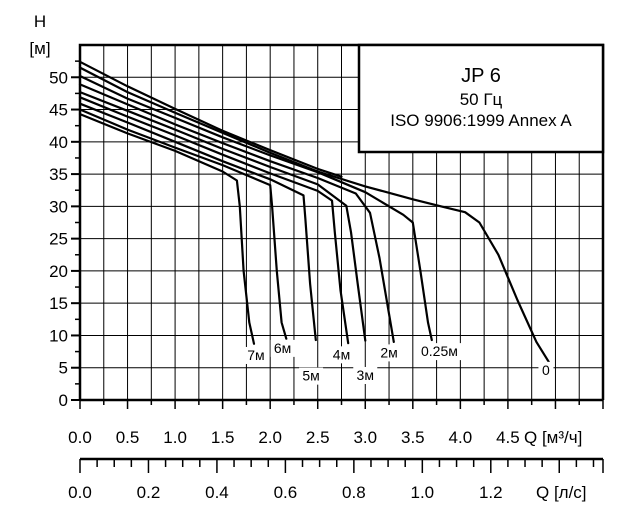 This screenshot has width=640, height=531. Describe the element at coordinates (58, 110) in the screenshot. I see `y-tick-label: 45` at that location.